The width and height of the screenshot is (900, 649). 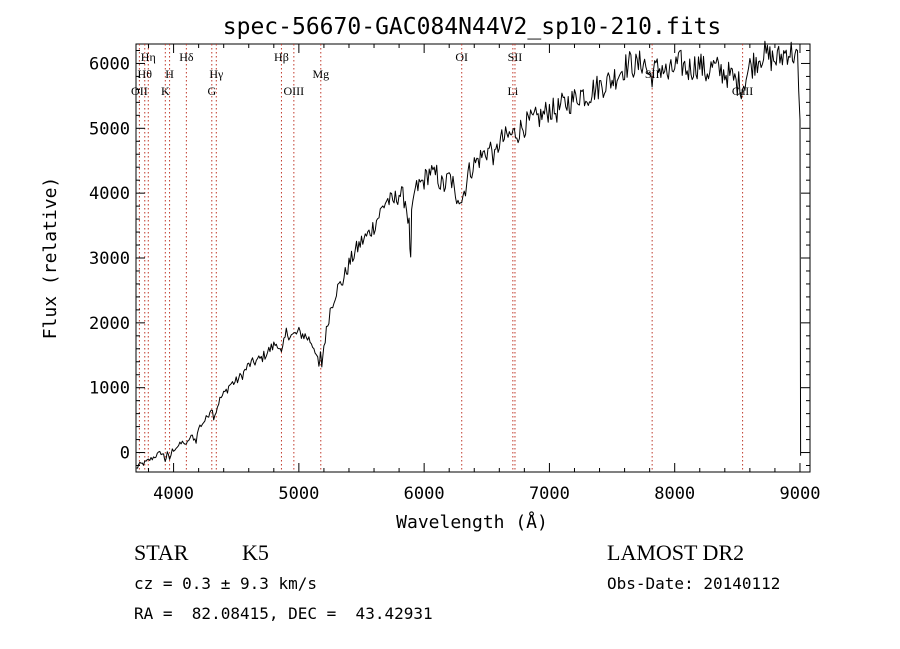 I want to click on y-tick-label: 1000, so click(x=109, y=389).